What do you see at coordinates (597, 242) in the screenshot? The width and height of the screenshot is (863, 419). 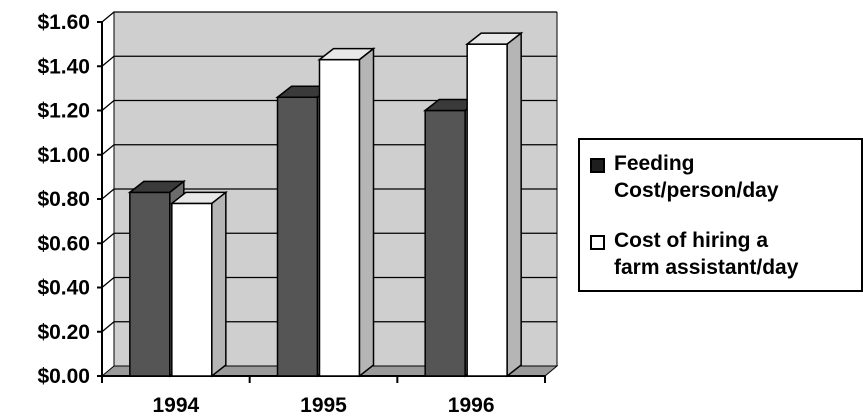 I see `legend-swatch-empty` at bounding box center [597, 242].